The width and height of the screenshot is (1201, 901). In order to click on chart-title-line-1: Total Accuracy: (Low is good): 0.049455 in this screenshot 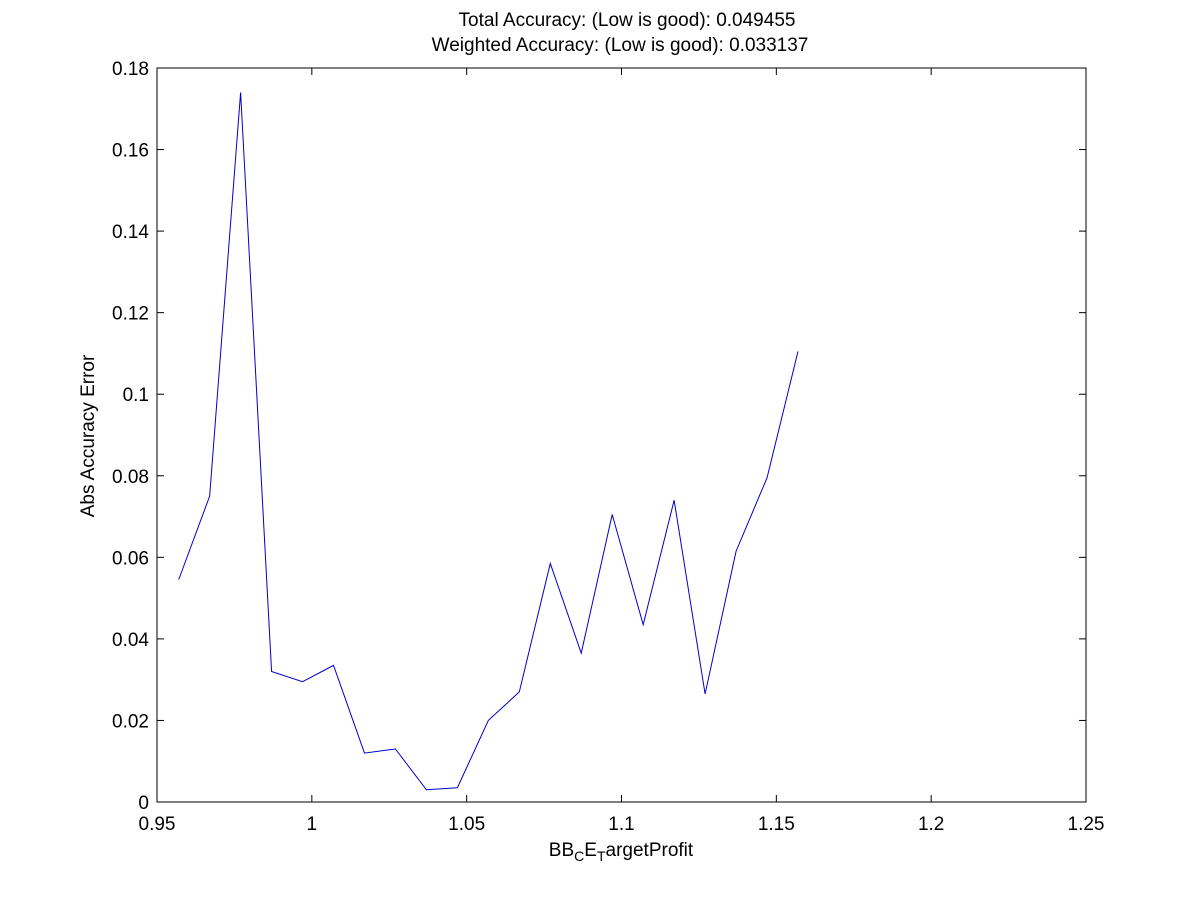, I will do `click(627, 20)`.